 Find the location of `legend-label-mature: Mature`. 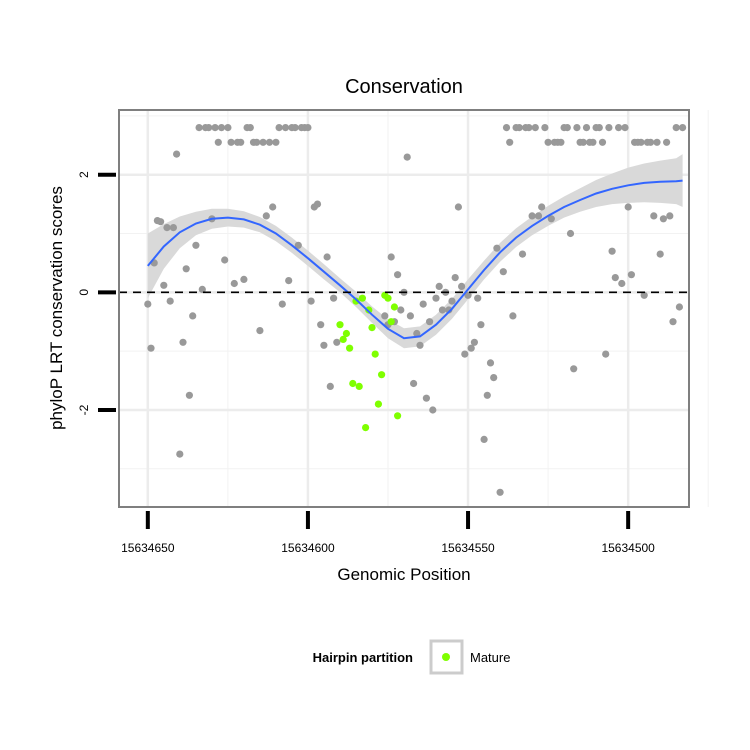

legend-label-mature: Mature is located at coordinates (490, 657).